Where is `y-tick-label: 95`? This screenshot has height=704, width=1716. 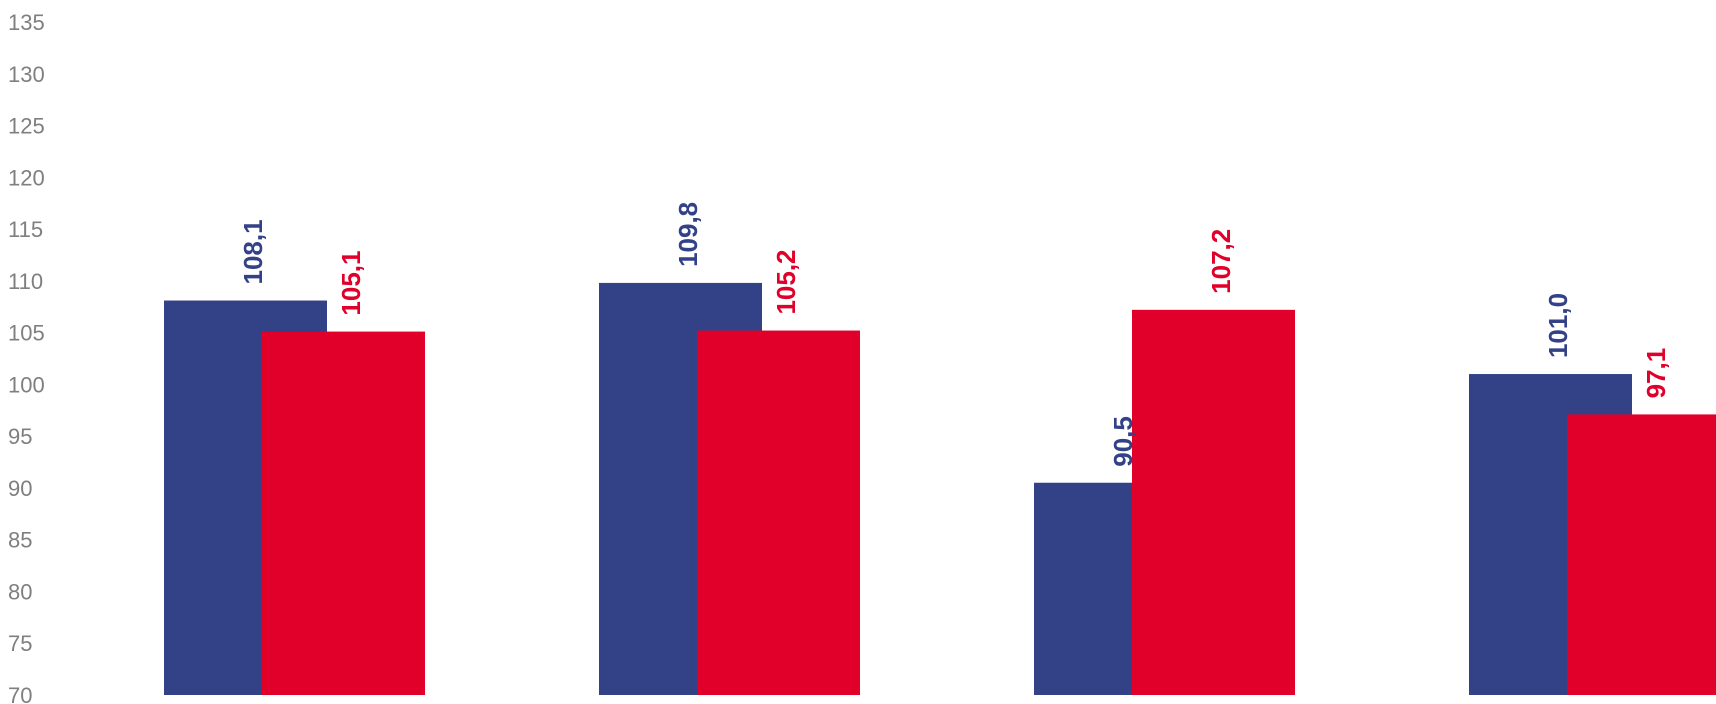
y-tick-label: 95 is located at coordinates (20, 436).